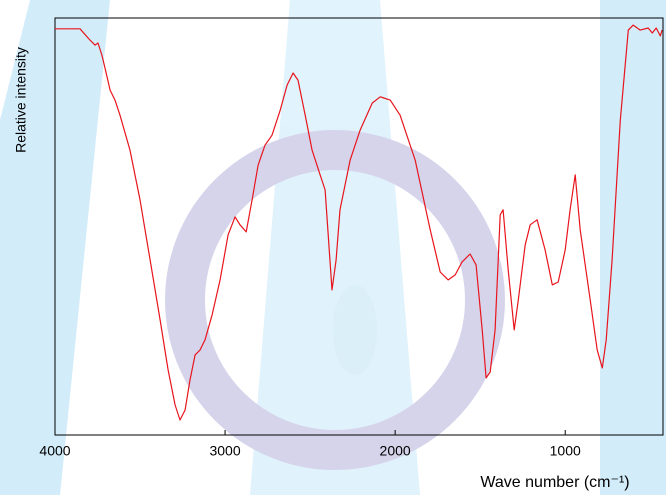  I want to click on x-tick-label: 3000, so click(224, 451).